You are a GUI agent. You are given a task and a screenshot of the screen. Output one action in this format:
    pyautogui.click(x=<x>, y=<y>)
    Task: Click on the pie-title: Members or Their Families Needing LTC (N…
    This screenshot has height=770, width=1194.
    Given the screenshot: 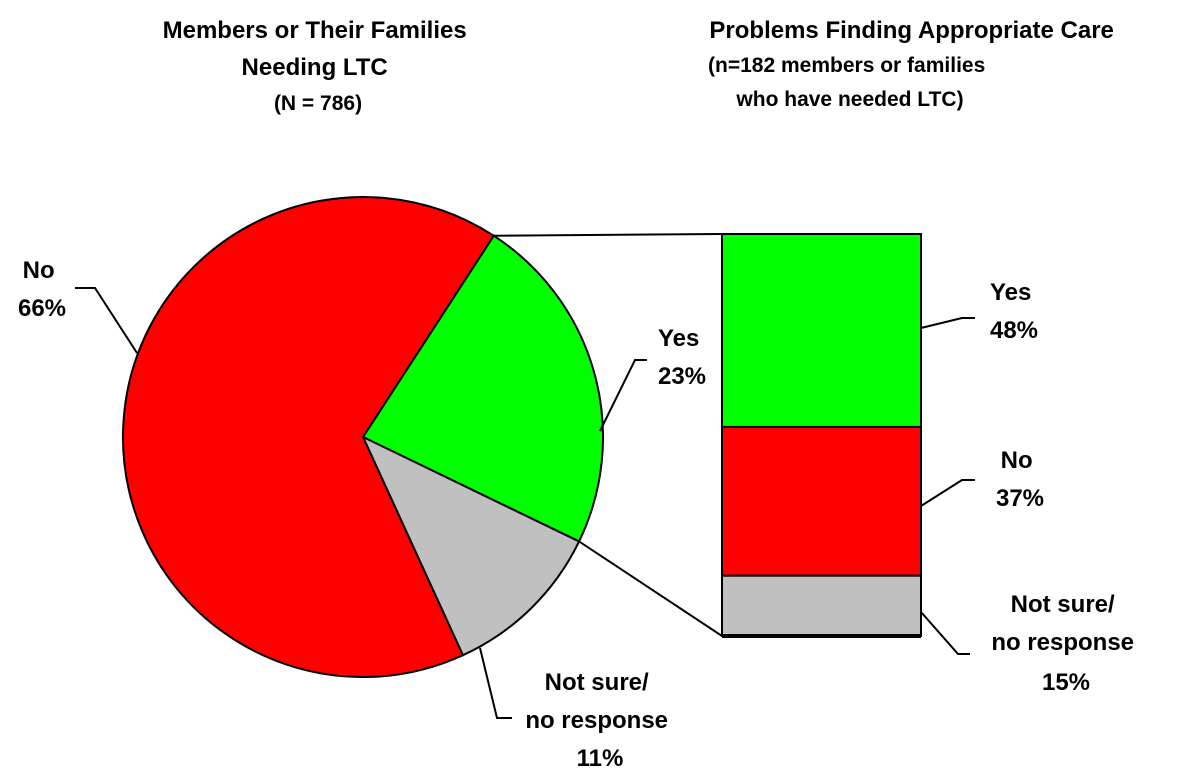 What is the action you would take?
    pyautogui.click(x=318, y=66)
    